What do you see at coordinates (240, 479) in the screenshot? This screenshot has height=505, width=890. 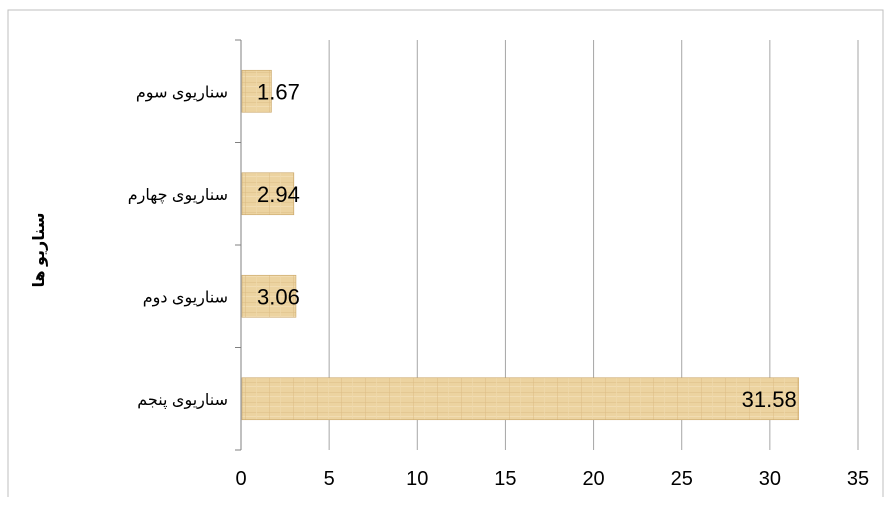 I see `x-tick-label: 0` at bounding box center [240, 479].